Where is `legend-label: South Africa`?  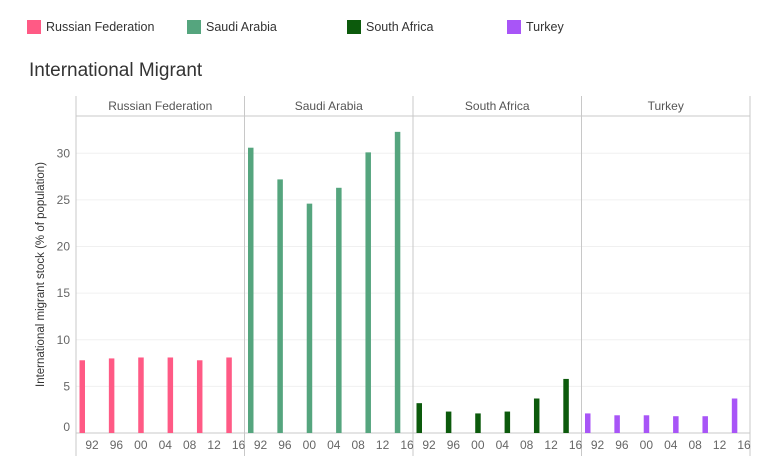
legend-label: South Africa is located at coordinates (400, 27).